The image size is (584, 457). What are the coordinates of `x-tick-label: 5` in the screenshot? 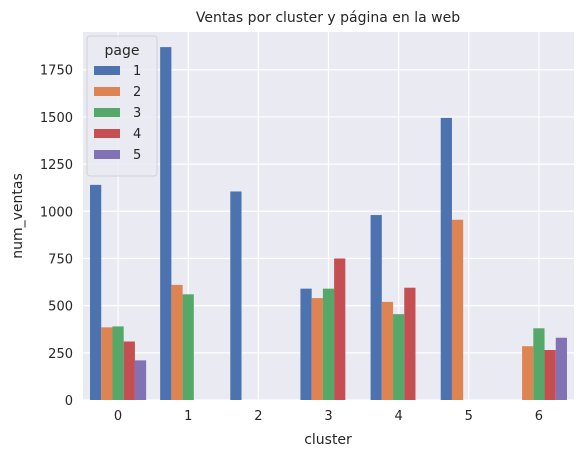 It's located at (469, 416).